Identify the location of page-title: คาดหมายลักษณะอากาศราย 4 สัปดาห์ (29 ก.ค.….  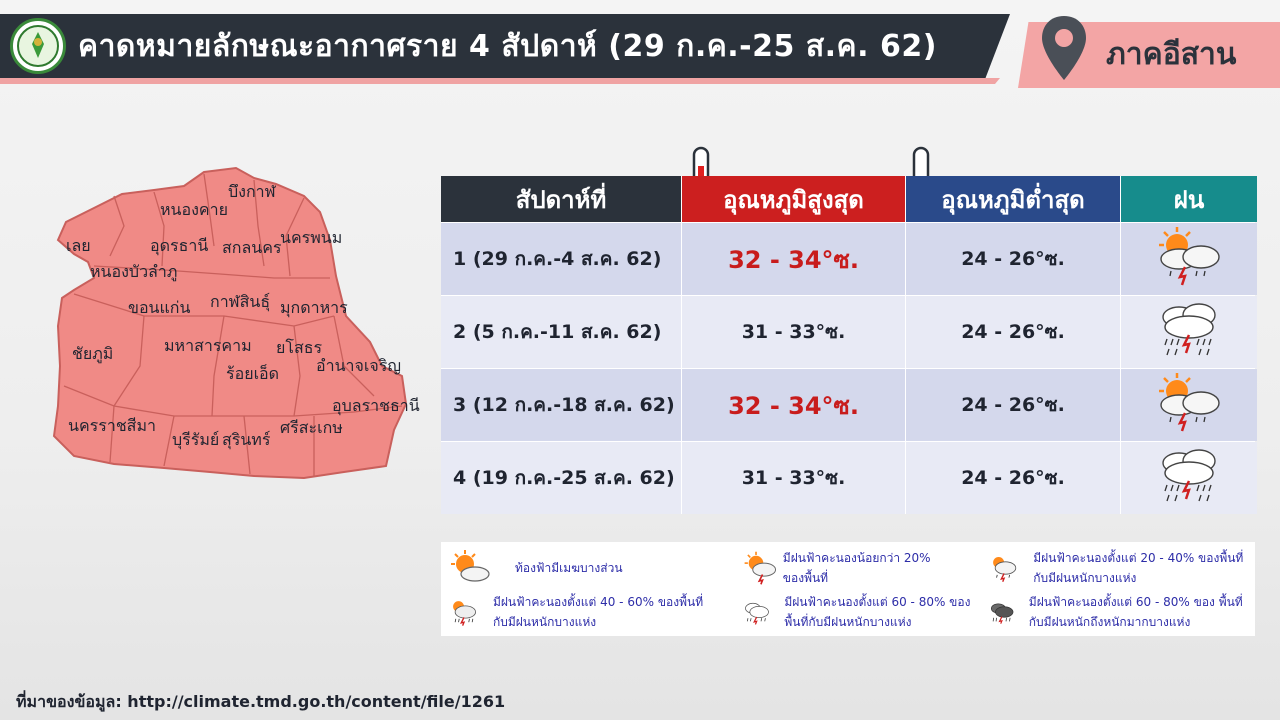
(507, 46).